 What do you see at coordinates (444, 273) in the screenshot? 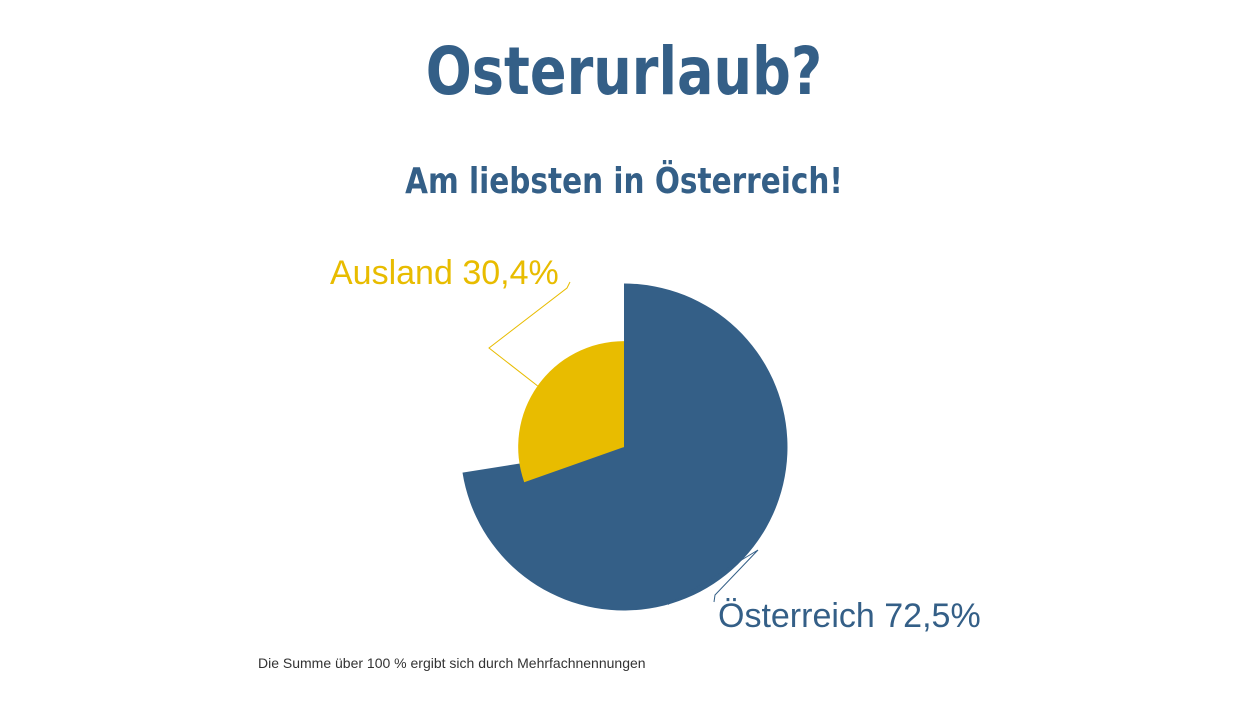
I see `data-label-ausland: Ausland 30,4%` at bounding box center [444, 273].